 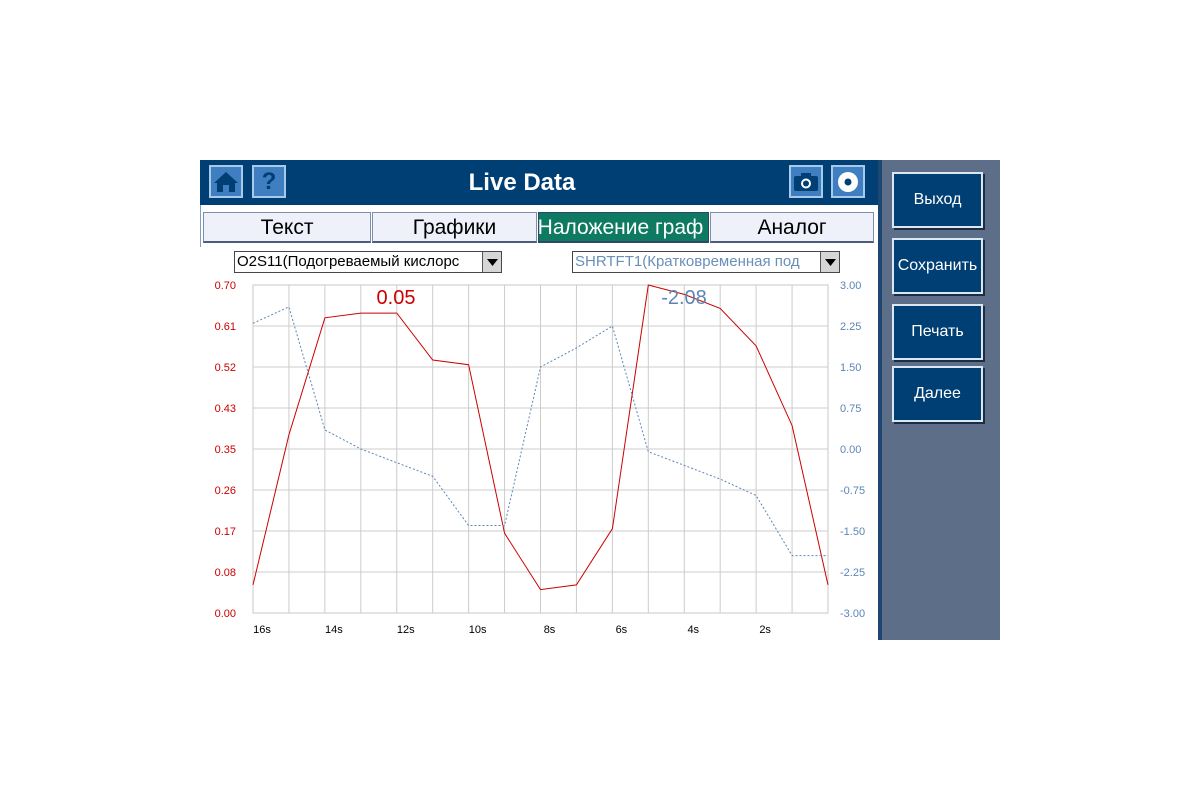 I want to click on left-axis-tick-label: 0.52, so click(x=225, y=368).